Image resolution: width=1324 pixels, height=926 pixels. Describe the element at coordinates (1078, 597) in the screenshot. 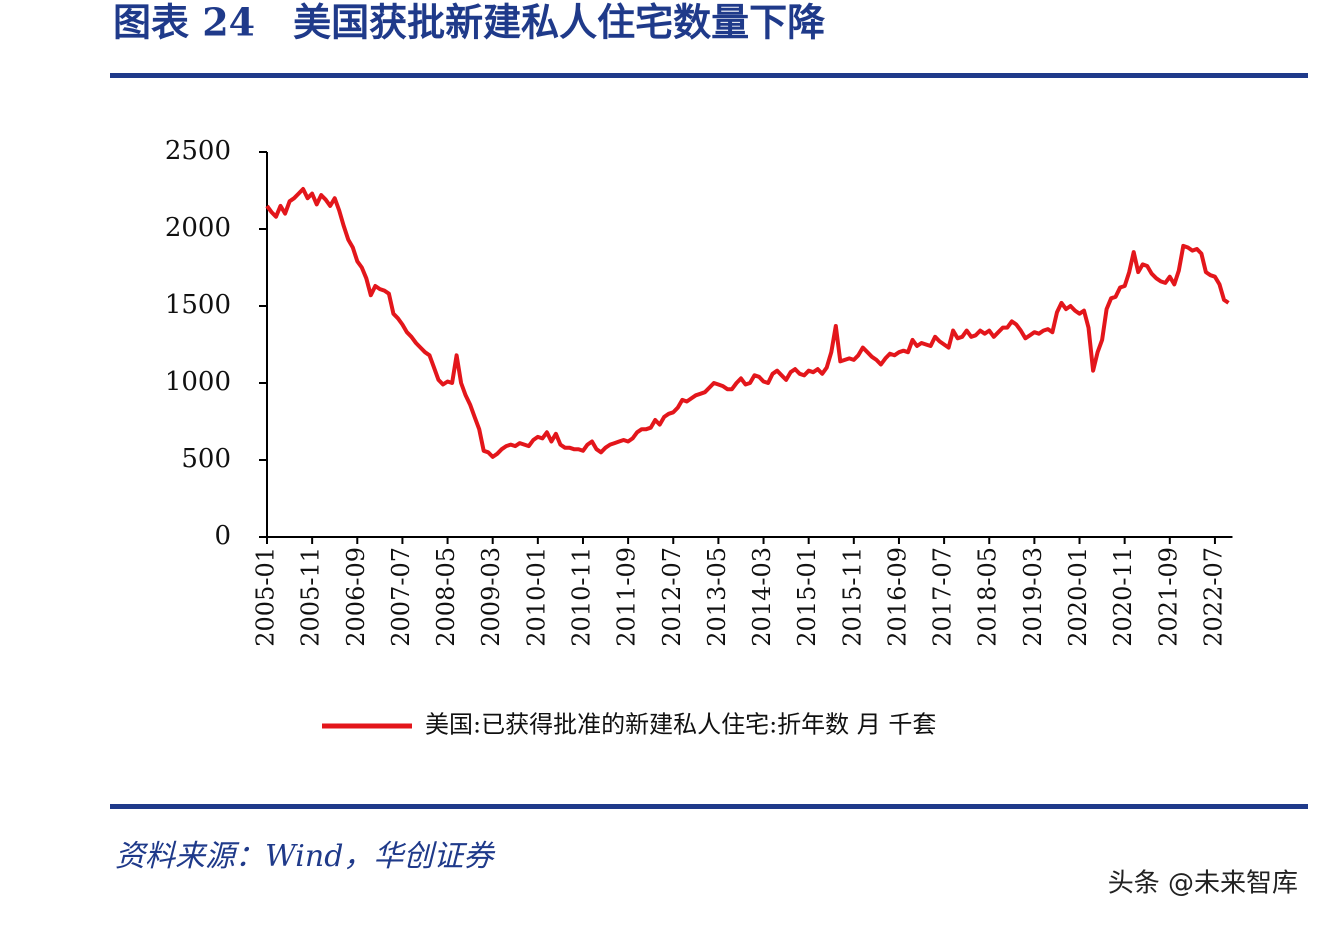

I see `x-tick-label: 2020-01` at that location.